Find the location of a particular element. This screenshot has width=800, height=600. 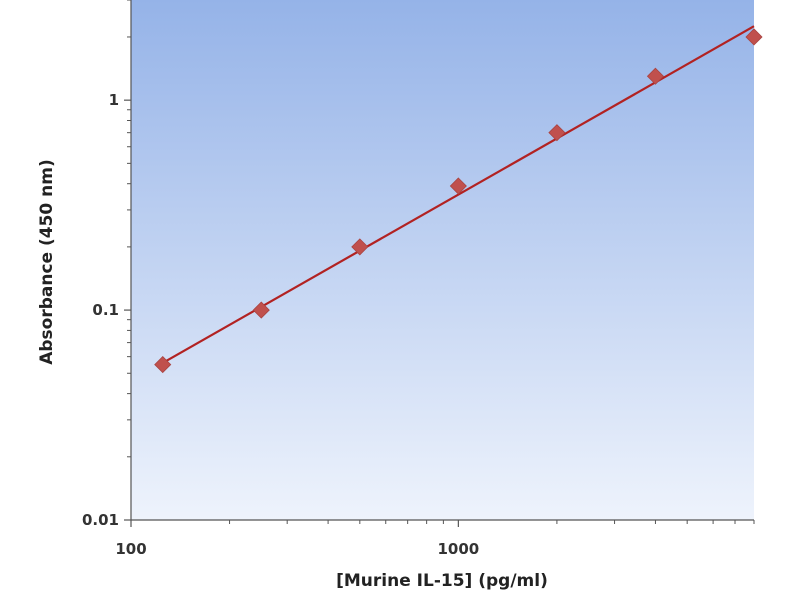

y-tick-label: 0.1 is located at coordinates (105, 310).